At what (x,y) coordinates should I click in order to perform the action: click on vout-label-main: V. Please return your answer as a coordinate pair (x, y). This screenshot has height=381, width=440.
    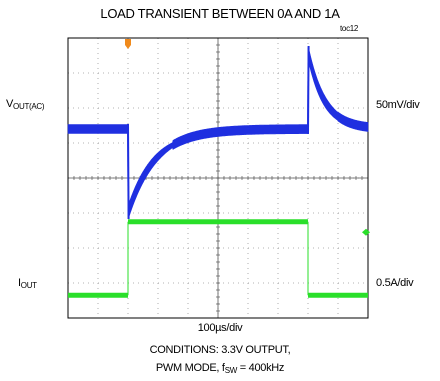
    Looking at the image, I should click on (10, 104).